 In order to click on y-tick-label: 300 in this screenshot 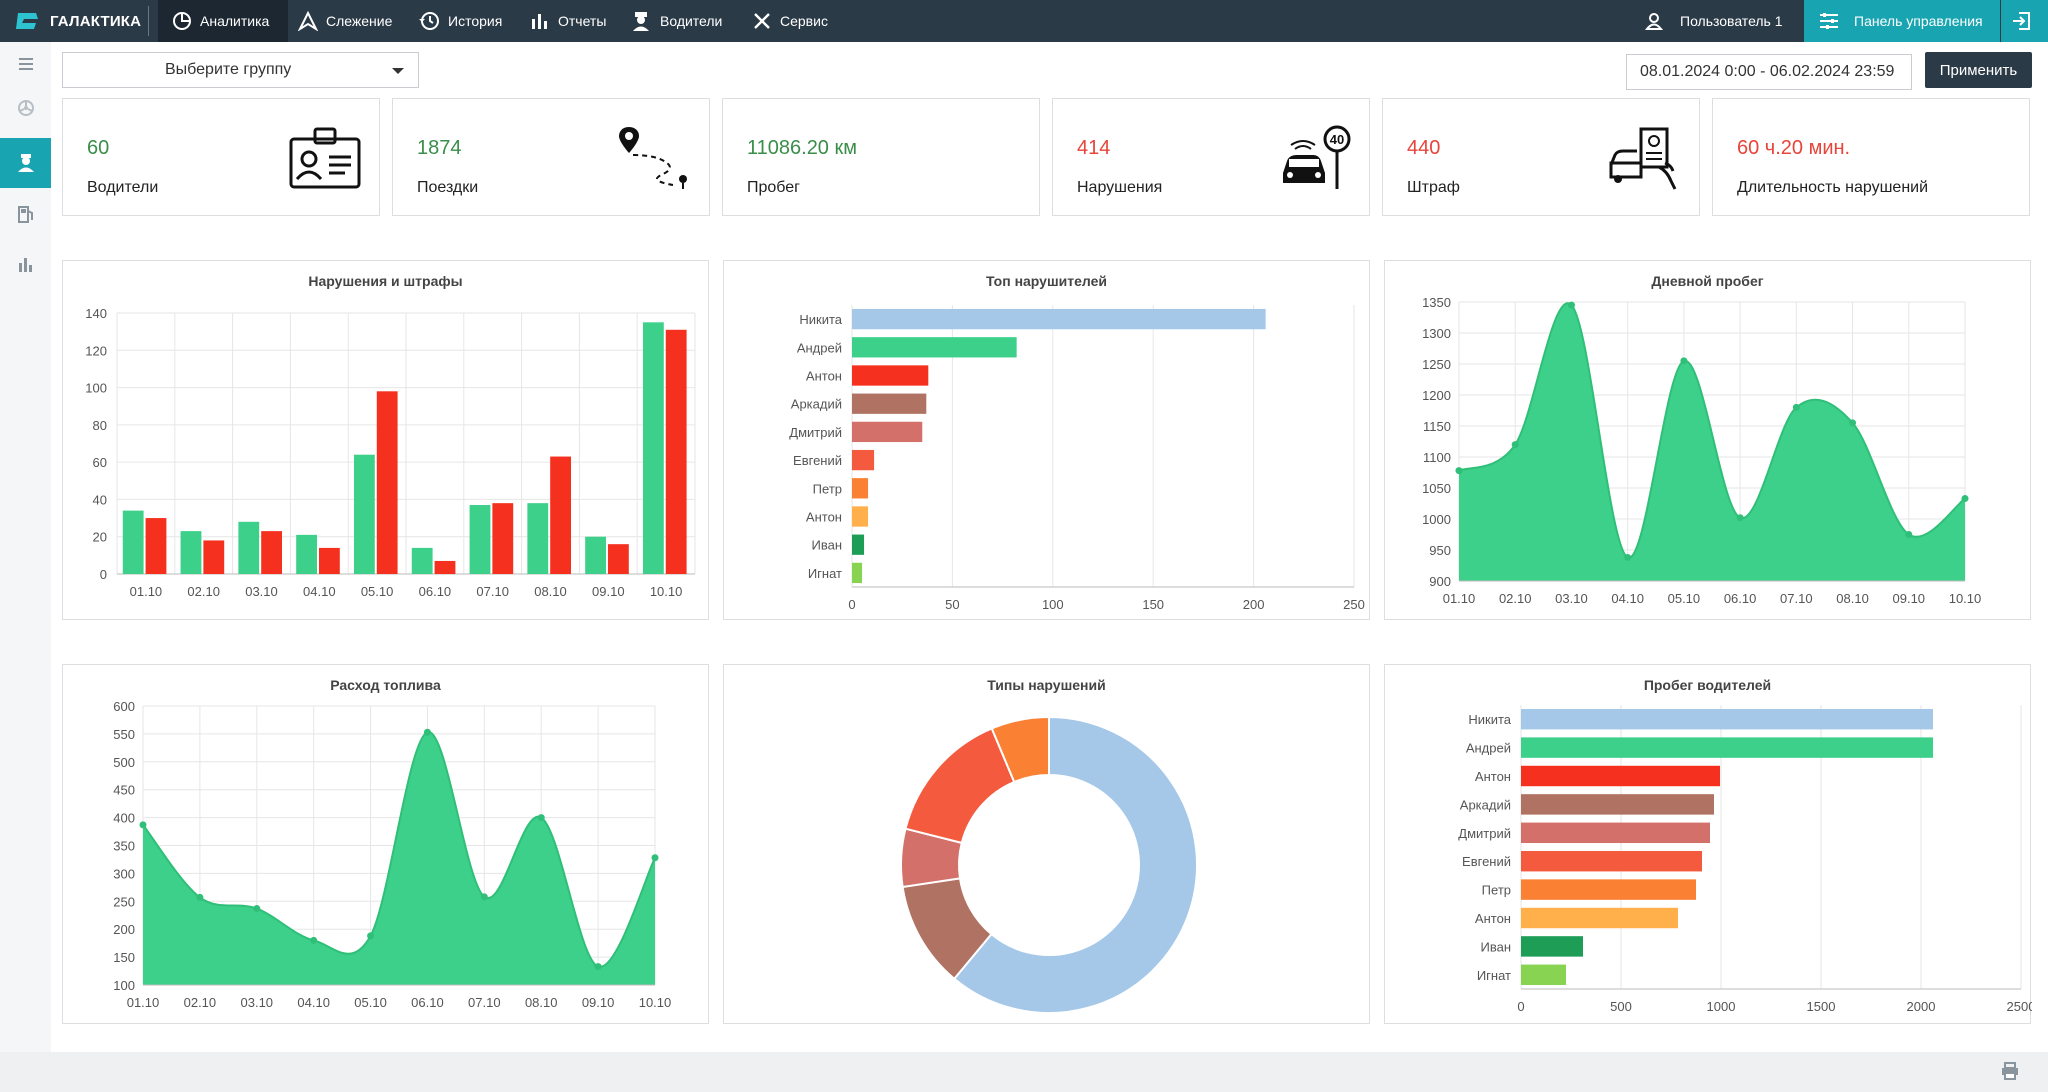, I will do `click(124, 873)`.